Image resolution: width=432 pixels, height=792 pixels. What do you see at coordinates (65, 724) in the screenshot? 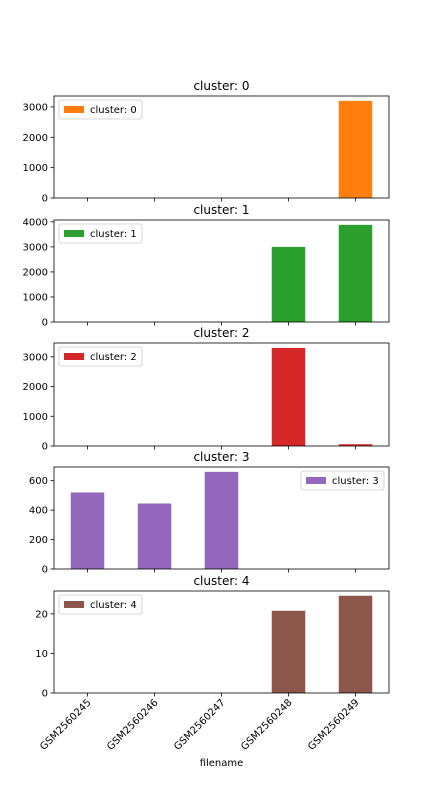
I see `x-tick-label: GSM2560245` at bounding box center [65, 724].